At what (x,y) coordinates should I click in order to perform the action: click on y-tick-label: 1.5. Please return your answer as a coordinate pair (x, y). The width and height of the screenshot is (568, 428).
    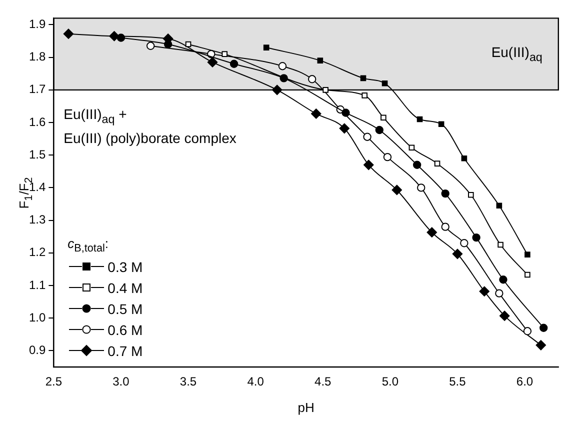
    Looking at the image, I should click on (37, 154).